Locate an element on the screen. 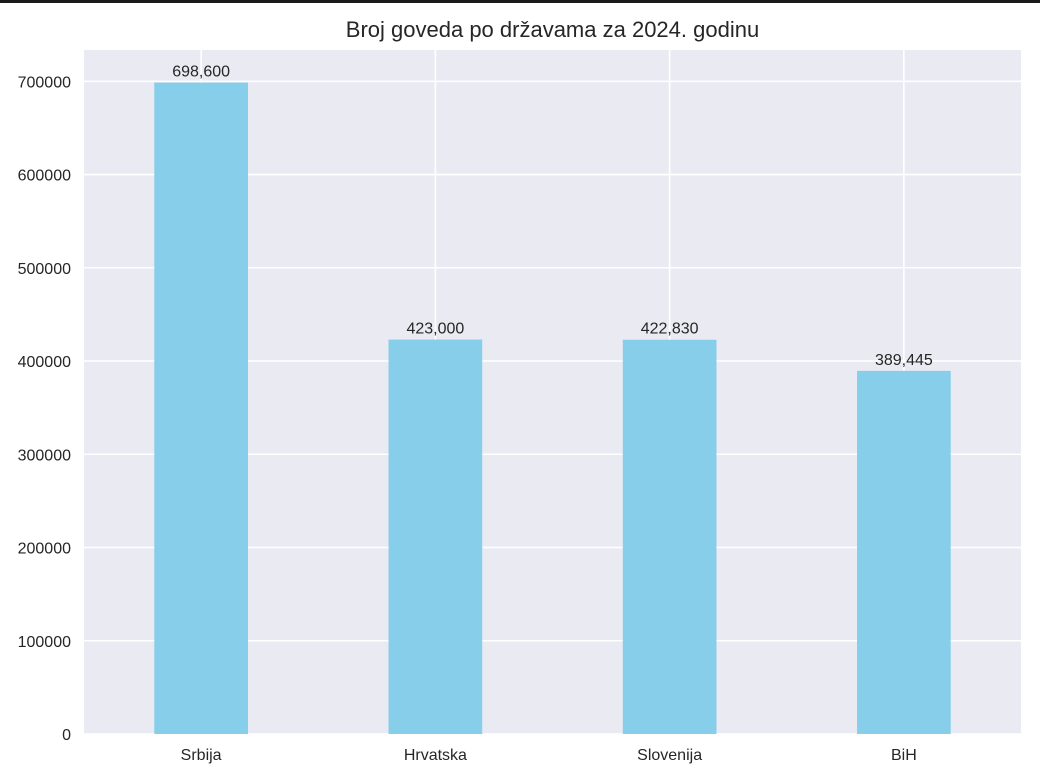 Image resolution: width=1040 pixels, height=772 pixels. x-tick-label: Srbija is located at coordinates (201, 755).